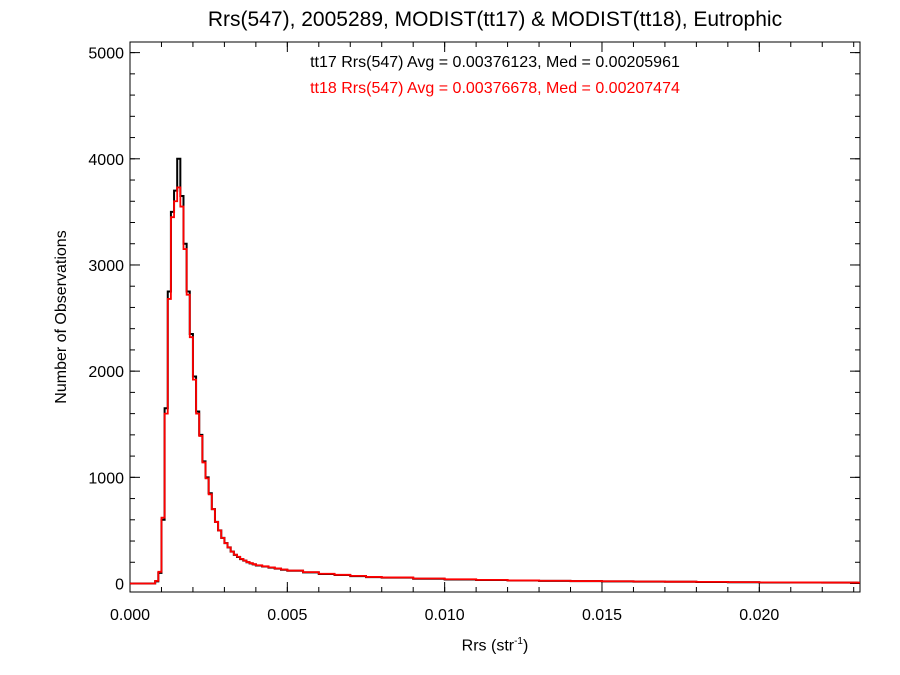  Describe the element at coordinates (130, 615) in the screenshot. I see `x-tick-label: 0.000` at that location.